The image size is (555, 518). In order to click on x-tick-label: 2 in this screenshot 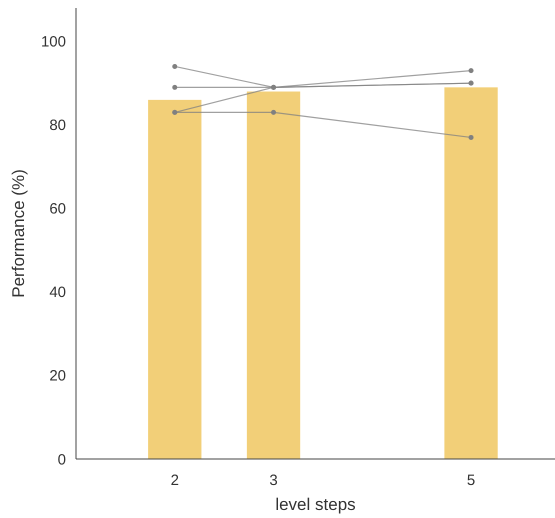, I will do `click(174, 480)`.